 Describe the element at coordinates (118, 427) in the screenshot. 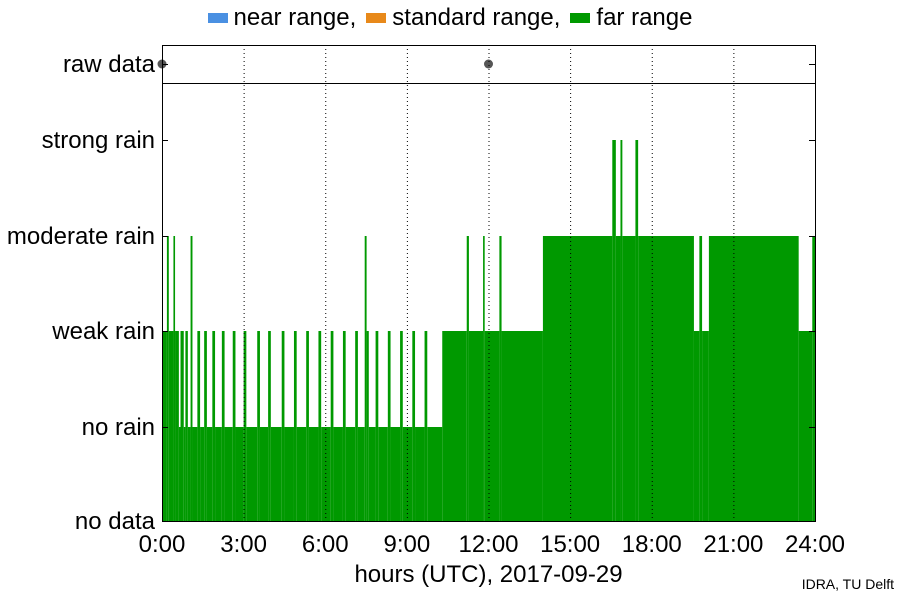

I see `y-category-label-1: no rain` at that location.